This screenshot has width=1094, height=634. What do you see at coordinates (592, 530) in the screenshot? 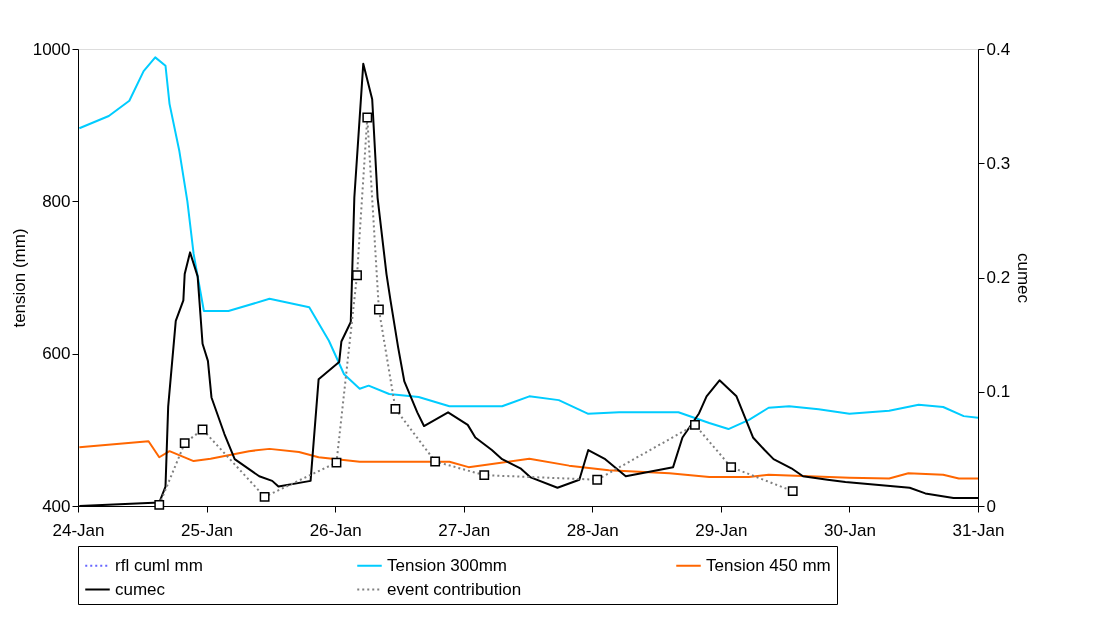
I see `x-tick-label: 28-Jan` at bounding box center [592, 530].